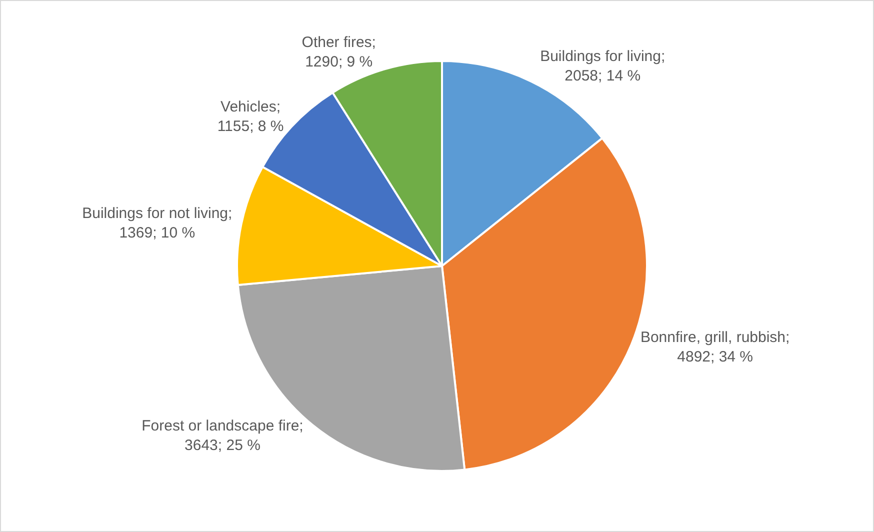  What do you see at coordinates (157, 223) in the screenshot?
I see `slice-label: Buildings for not living; 1369; 10 %` at bounding box center [157, 223].